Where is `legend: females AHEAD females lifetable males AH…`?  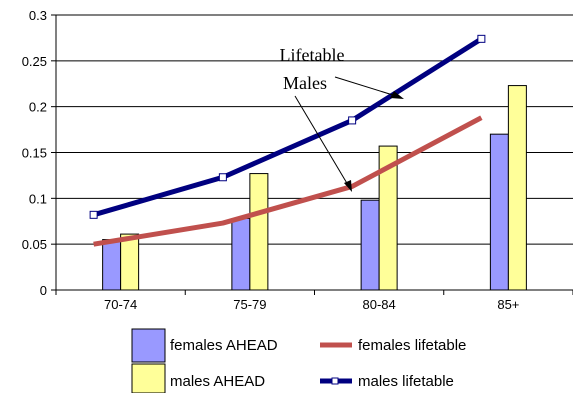 legend: females AHEAD females lifetable males AH… is located at coordinates (298, 360).